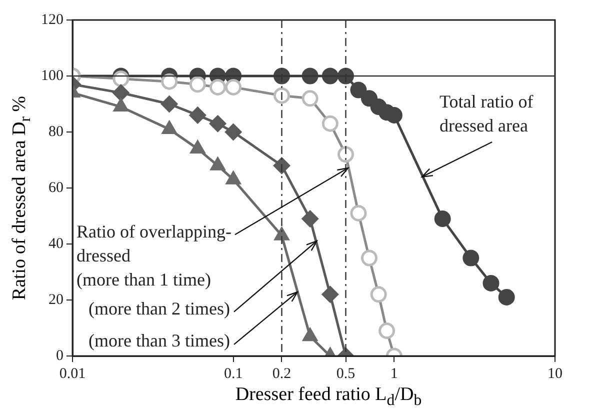 This screenshot has height=420, width=597. I want to click on annotation: Total ratio of dressed area, so click(487, 114).